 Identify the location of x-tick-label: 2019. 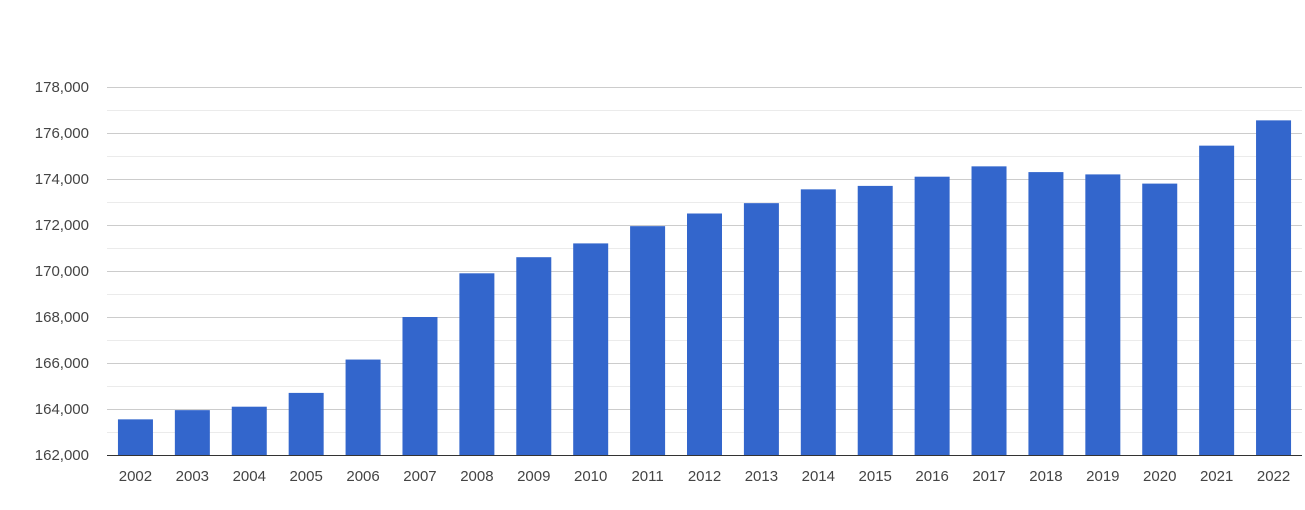
(1102, 476).